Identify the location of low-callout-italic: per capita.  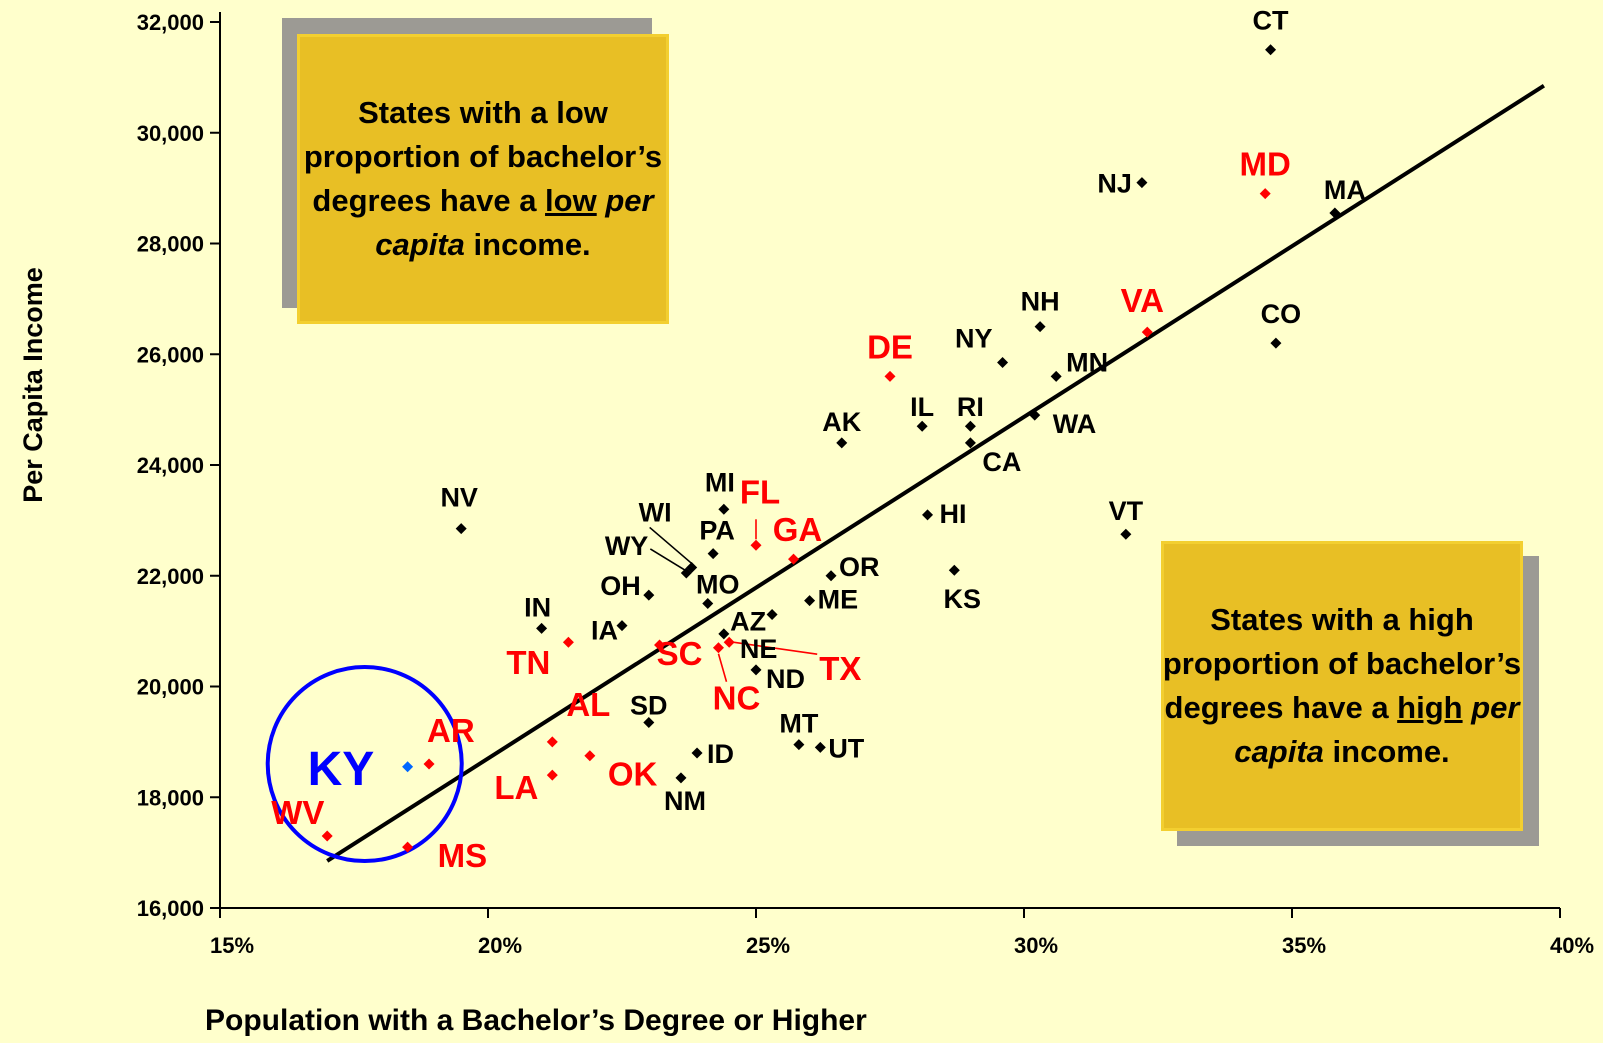
(514, 222).